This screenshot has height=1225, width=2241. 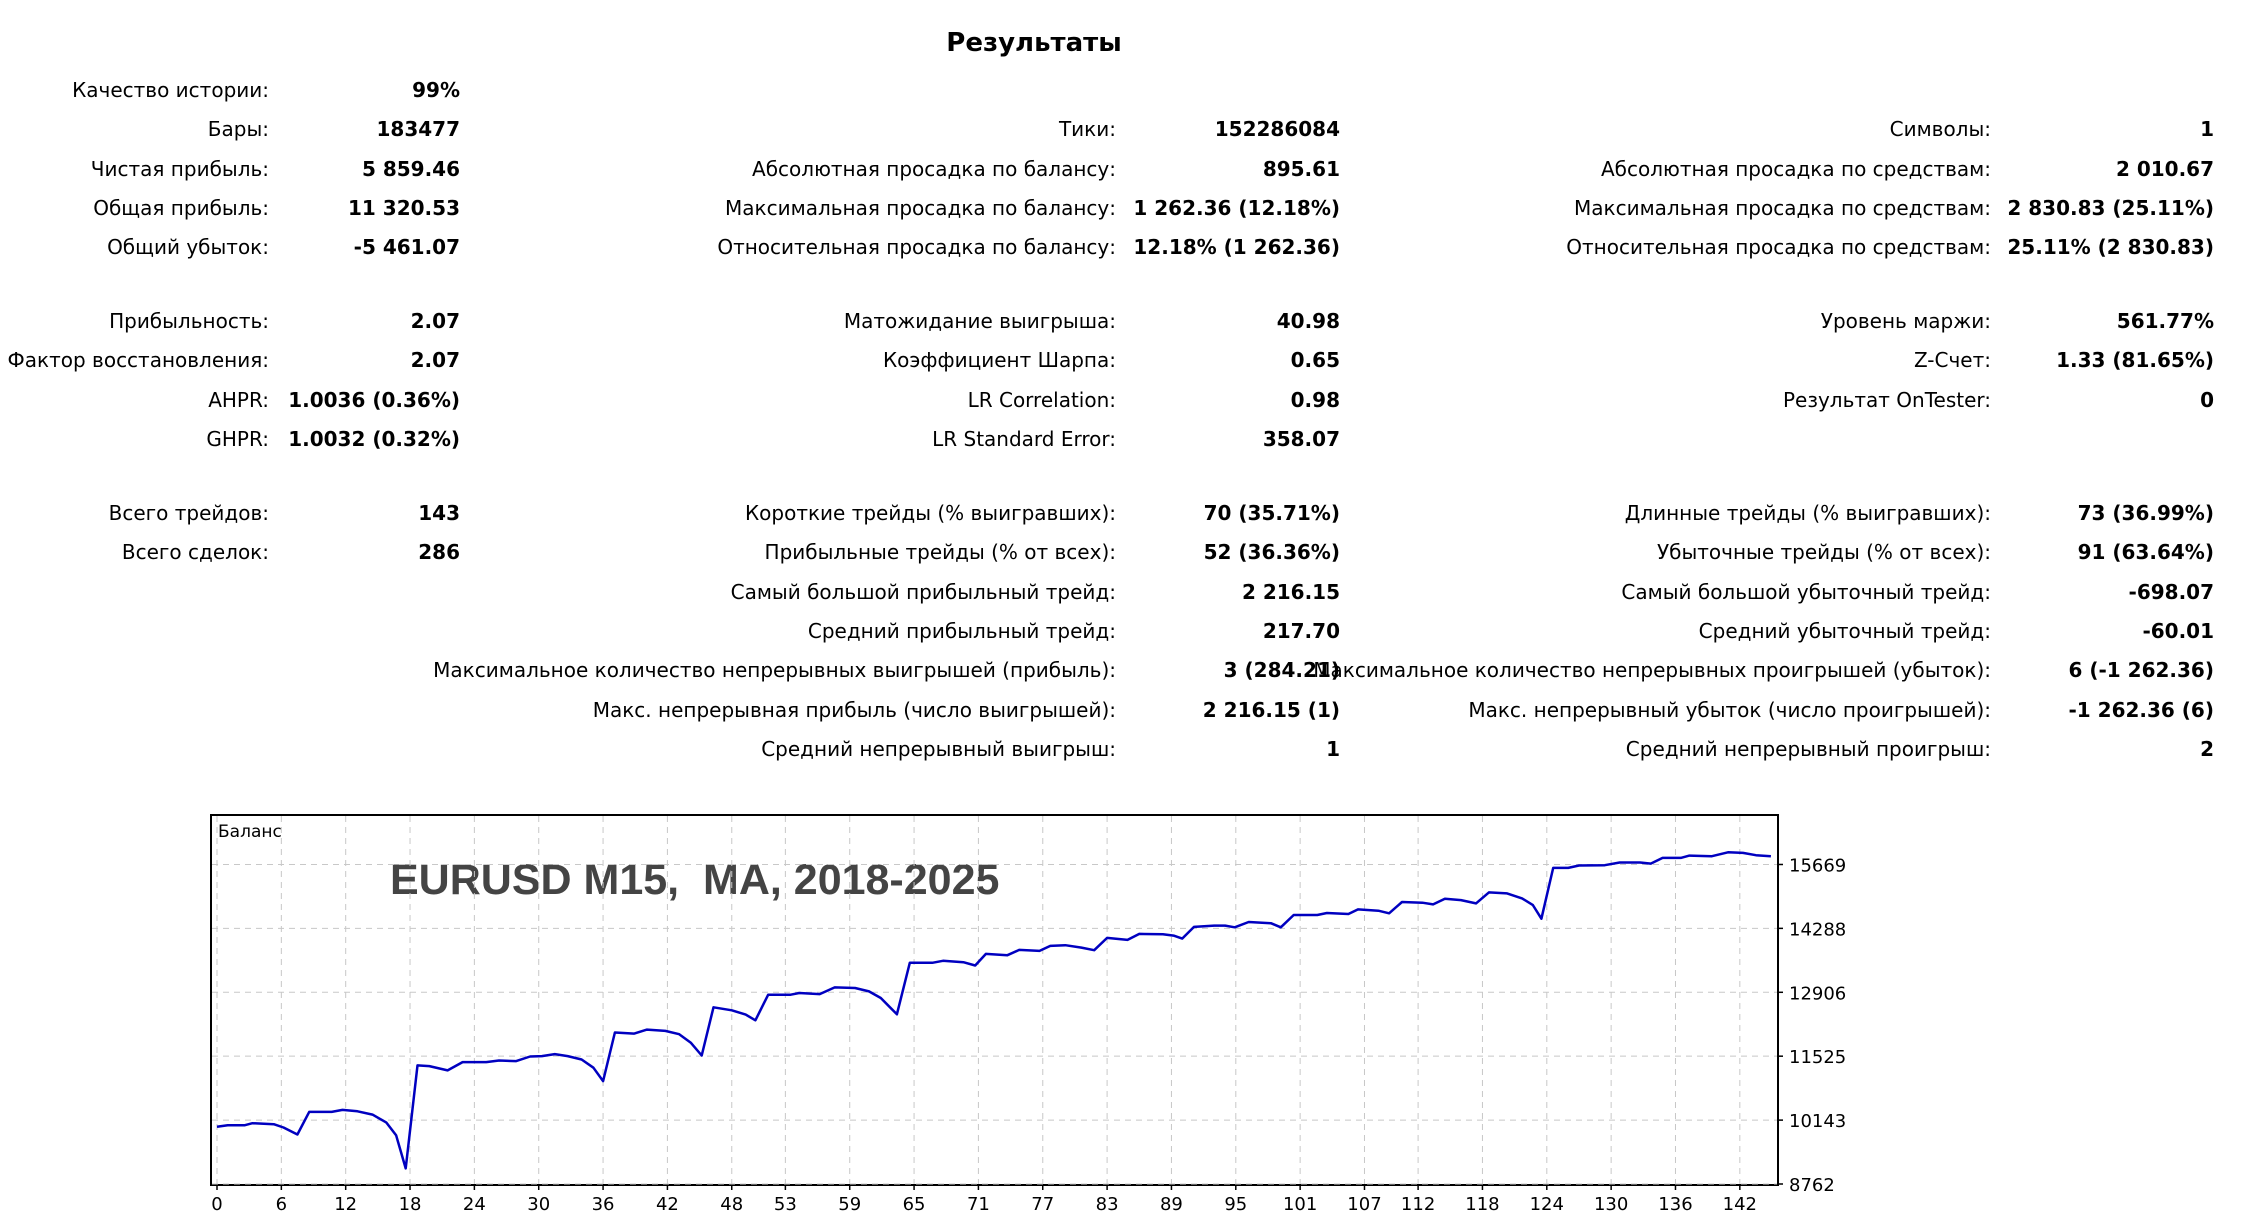 I want to click on stat-label: Общий убыток:, so click(x=188, y=247).